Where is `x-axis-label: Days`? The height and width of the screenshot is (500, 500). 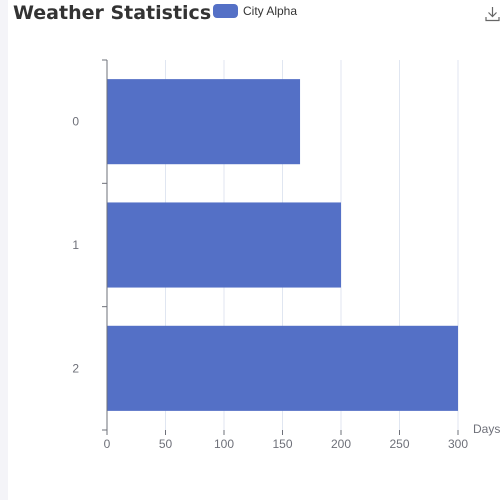
x-axis-label: Days is located at coordinates (486, 429).